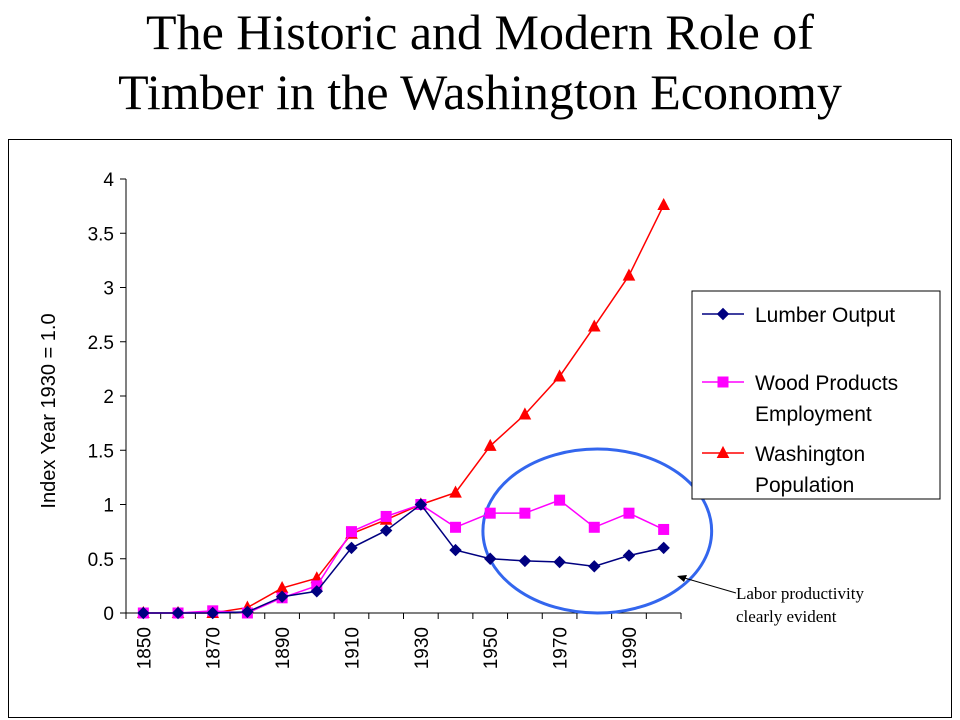  What do you see at coordinates (108, 397) in the screenshot?
I see `y-tick-label: 2` at bounding box center [108, 397].